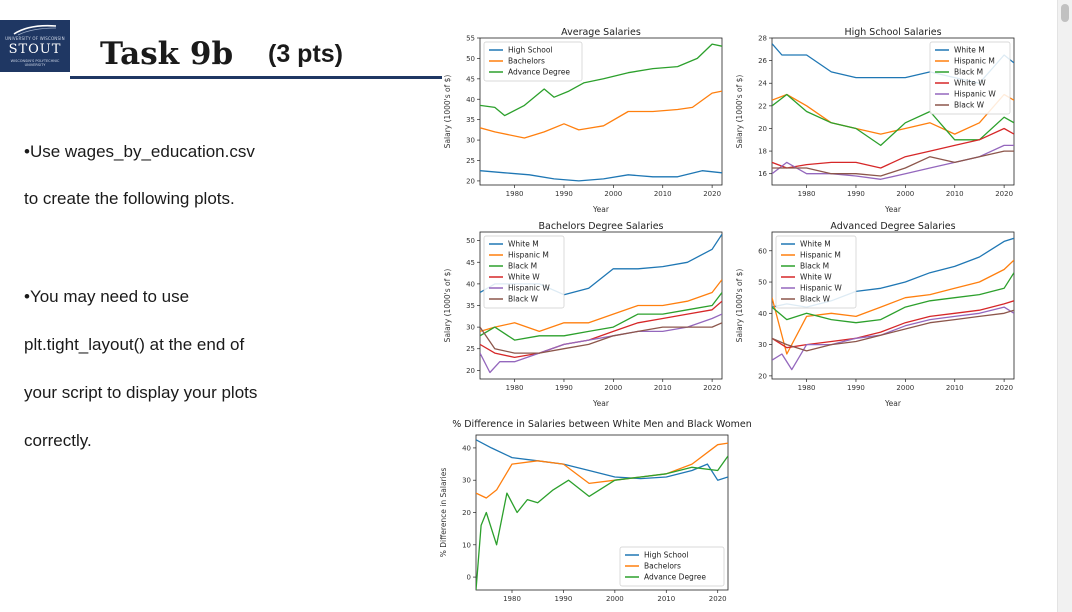 The image size is (1072, 612). What do you see at coordinates (466, 545) in the screenshot?
I see `y-tick-label: 10` at bounding box center [466, 545].